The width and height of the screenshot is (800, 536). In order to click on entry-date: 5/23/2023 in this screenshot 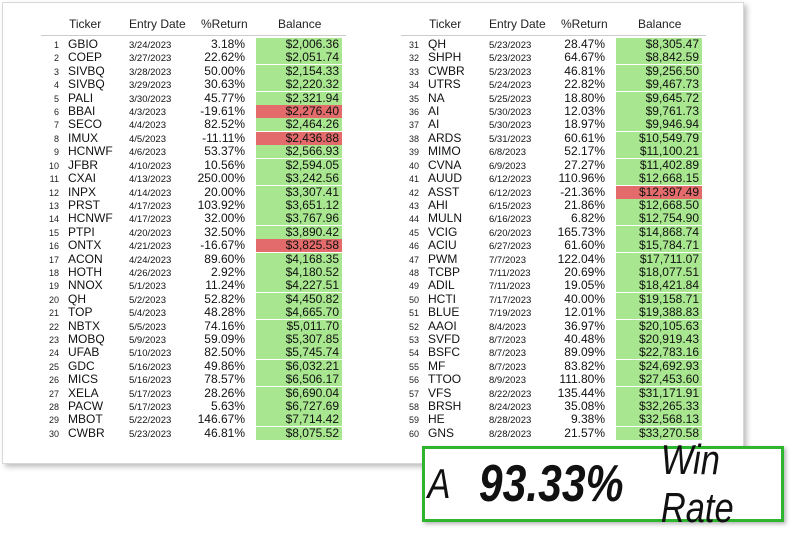, I will do `click(510, 45)`.